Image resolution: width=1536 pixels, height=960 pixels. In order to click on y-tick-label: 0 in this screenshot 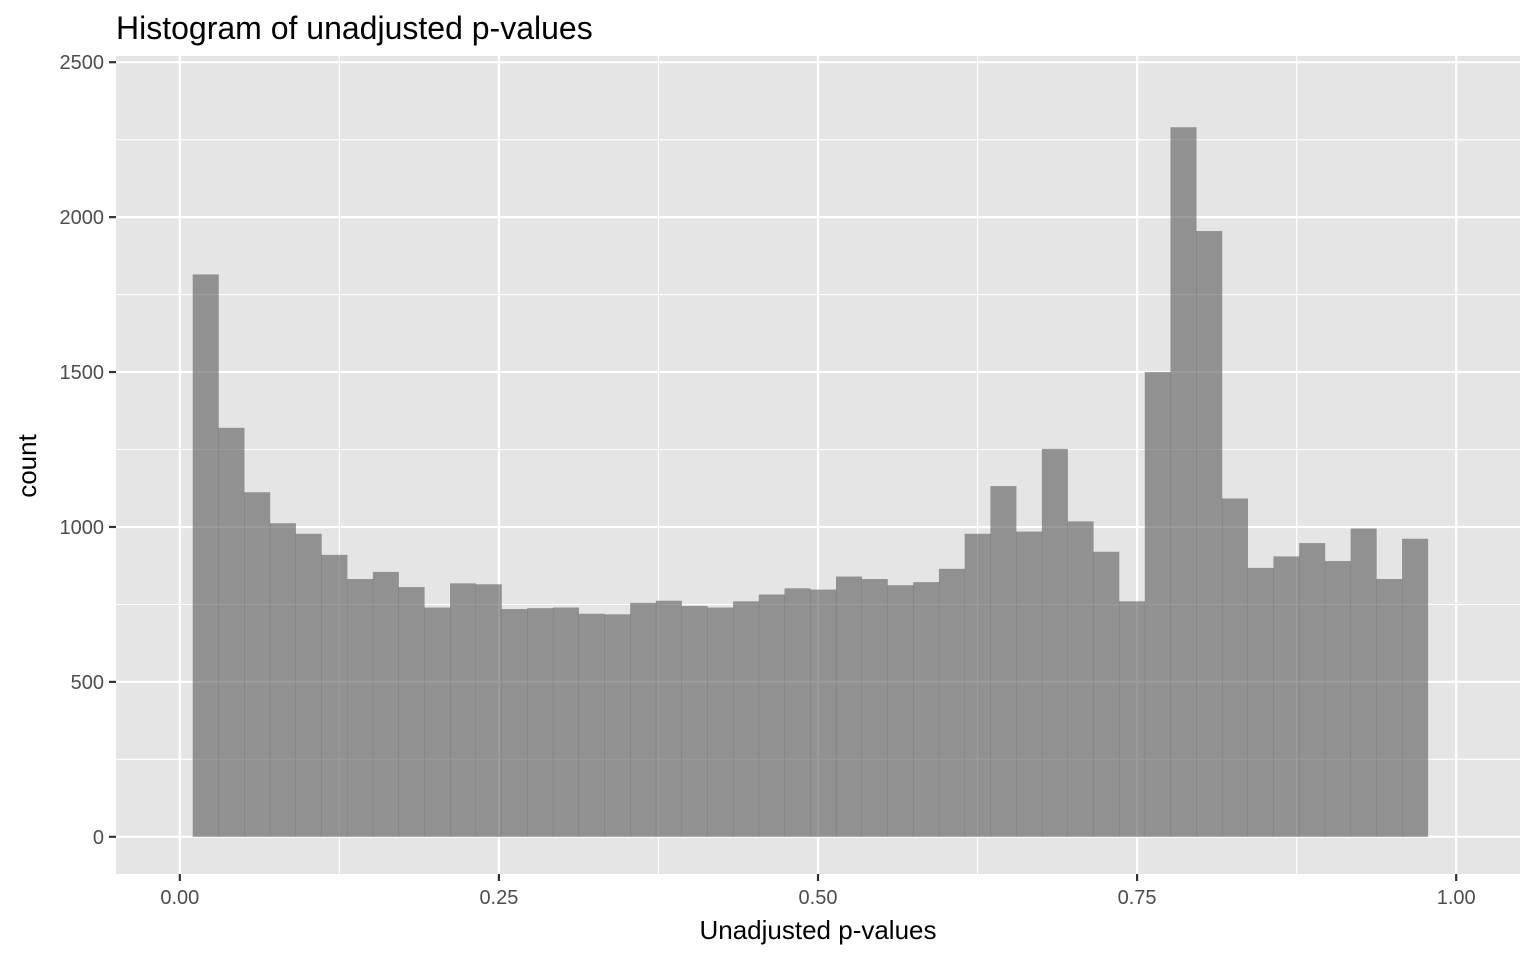, I will do `click(98, 838)`.